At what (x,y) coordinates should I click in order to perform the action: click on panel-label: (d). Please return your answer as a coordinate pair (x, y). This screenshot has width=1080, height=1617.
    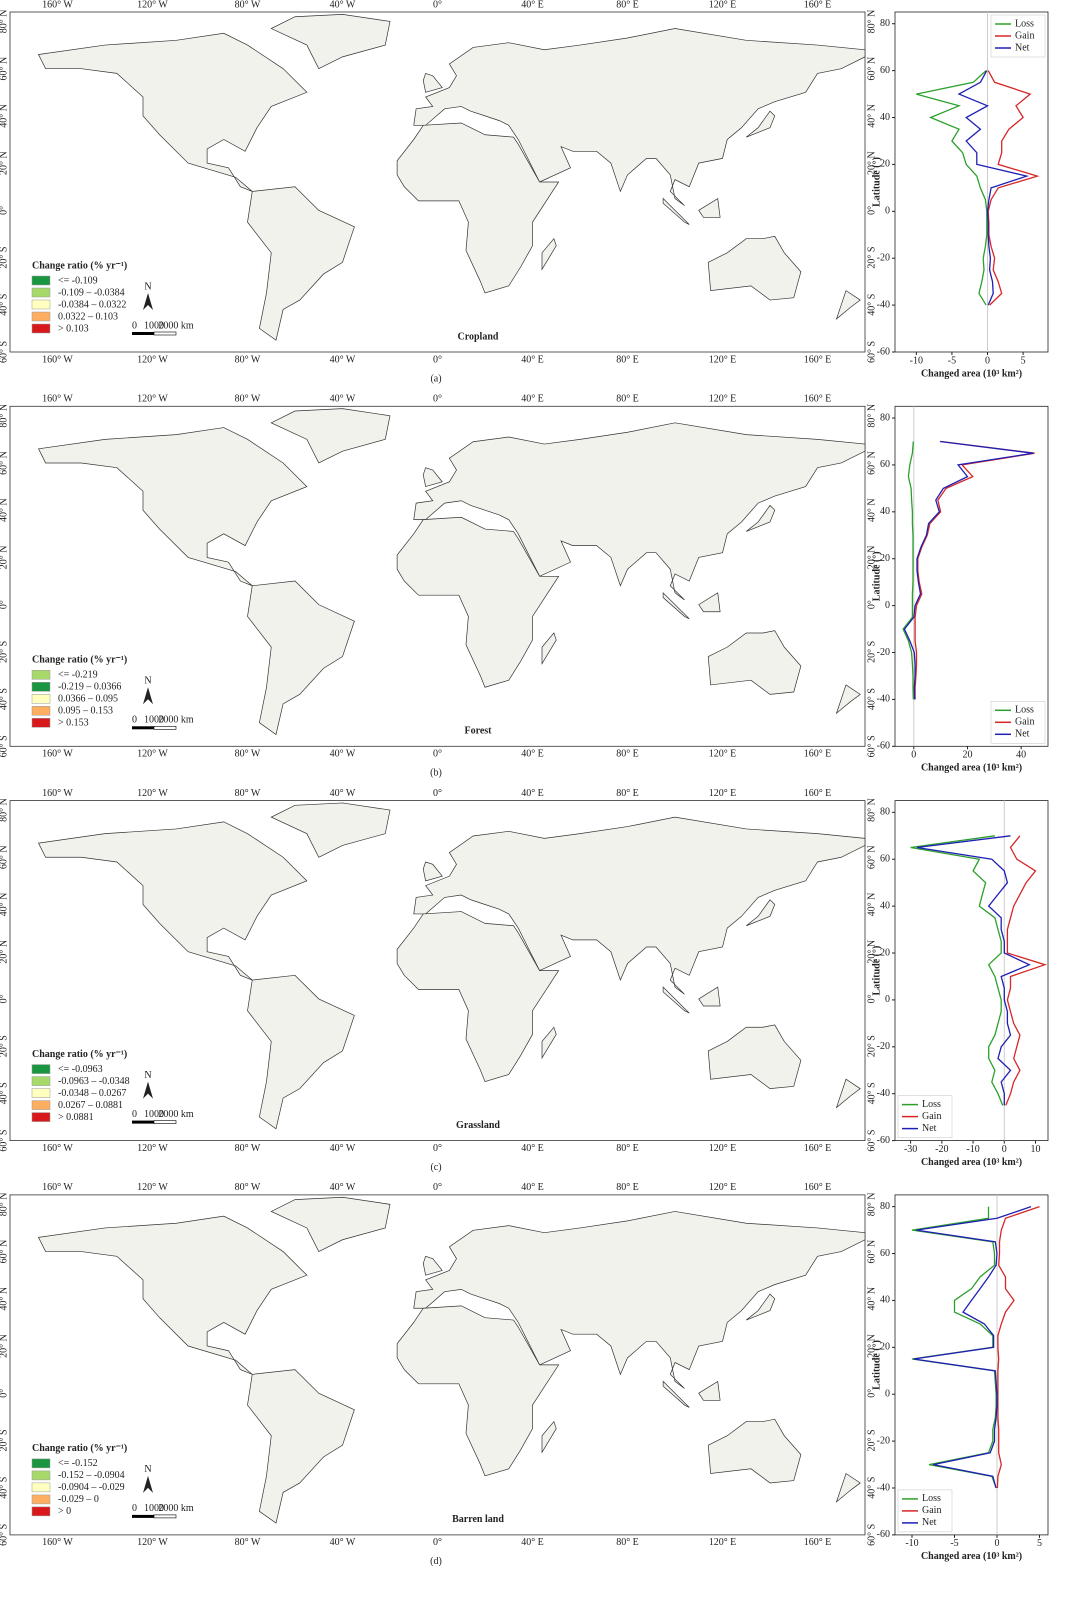
    Looking at the image, I should click on (436, 1561).